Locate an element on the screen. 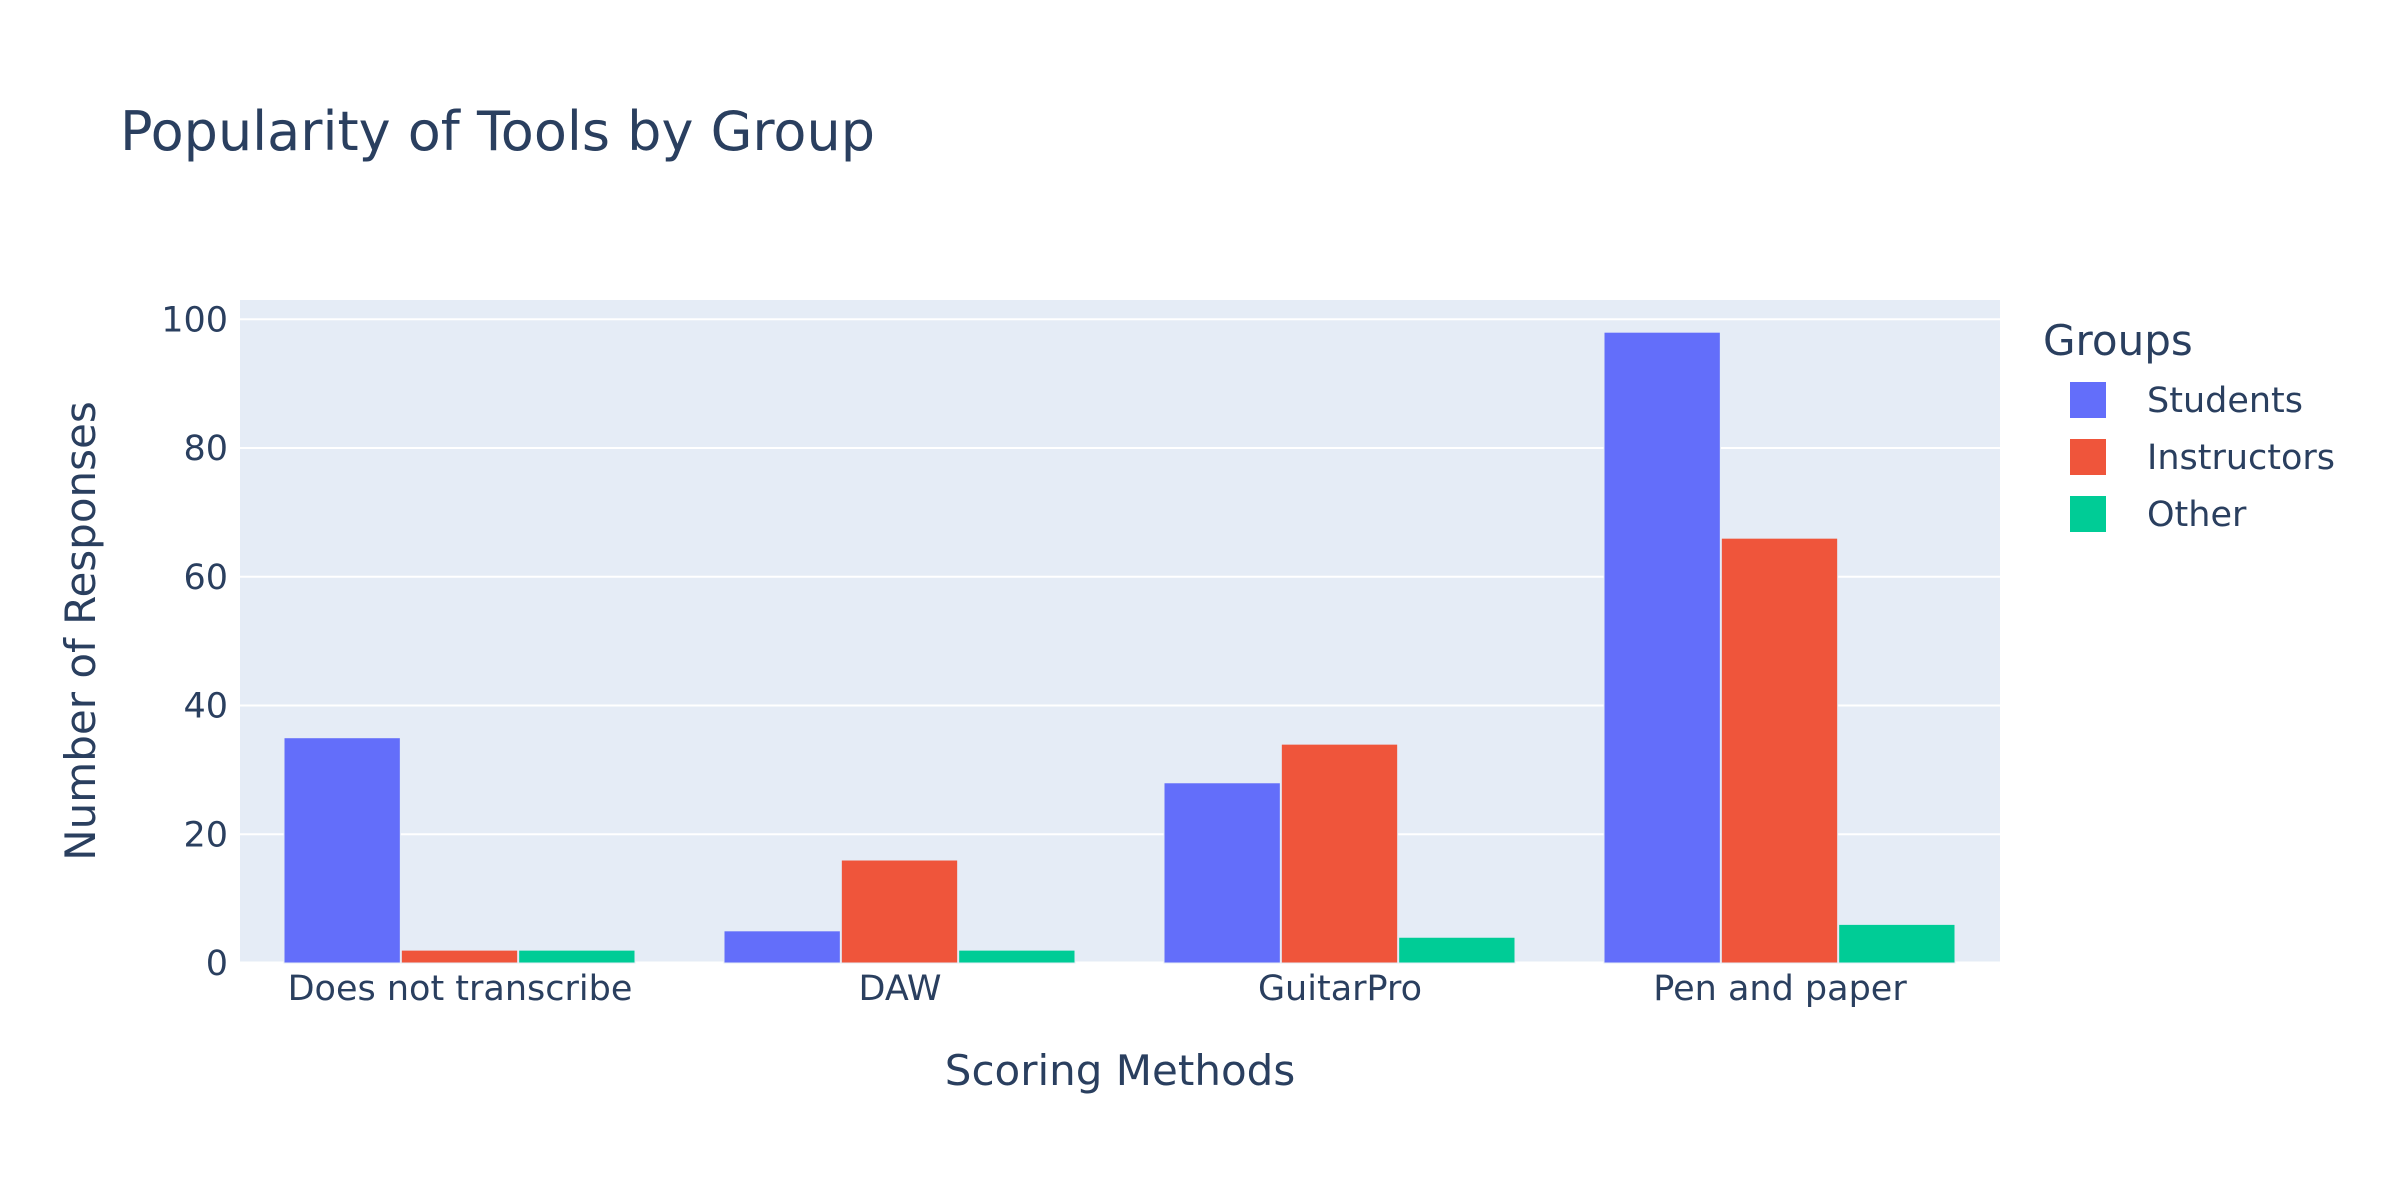  chart-title: Popularity of Tools by Group is located at coordinates (497, 131).